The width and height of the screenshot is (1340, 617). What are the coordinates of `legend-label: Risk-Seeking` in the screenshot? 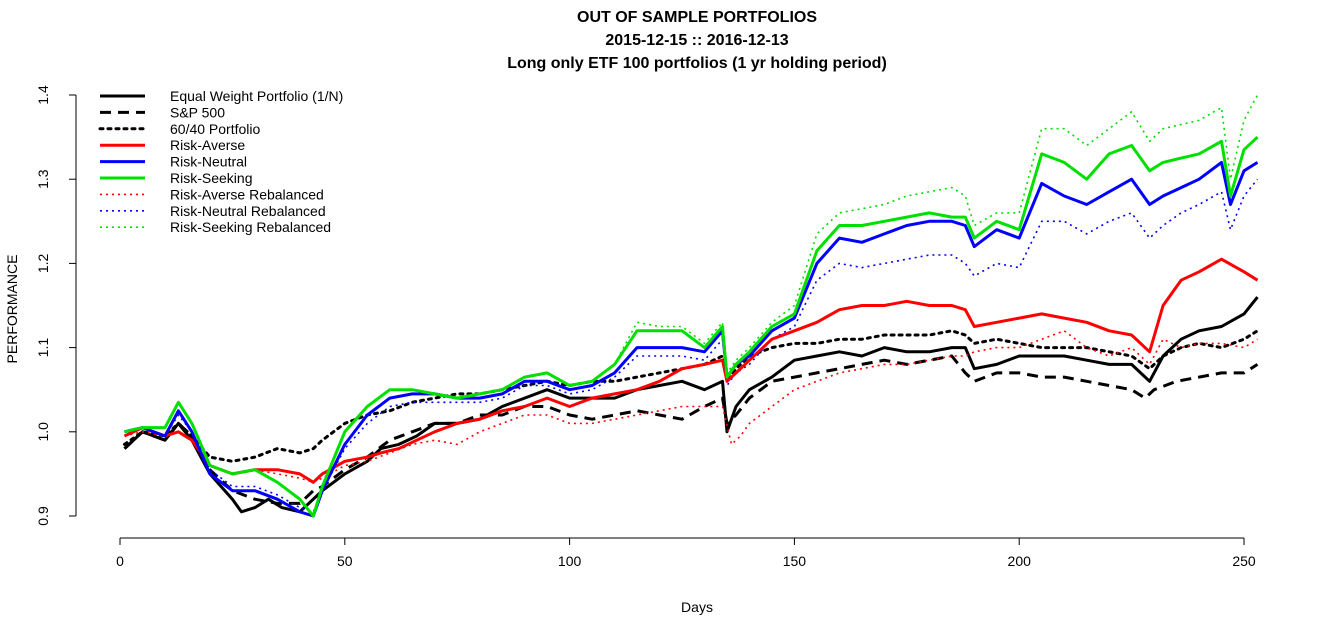 It's located at (211, 178).